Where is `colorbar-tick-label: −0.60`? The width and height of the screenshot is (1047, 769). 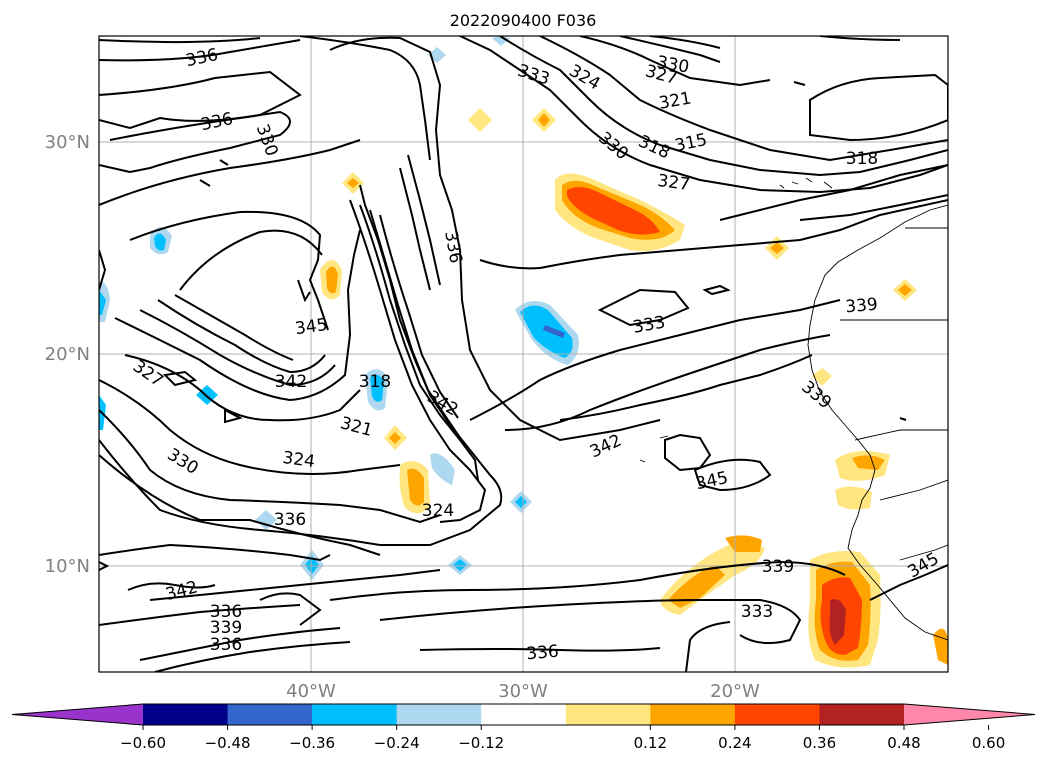 colorbar-tick-label: −0.60 is located at coordinates (143, 743).